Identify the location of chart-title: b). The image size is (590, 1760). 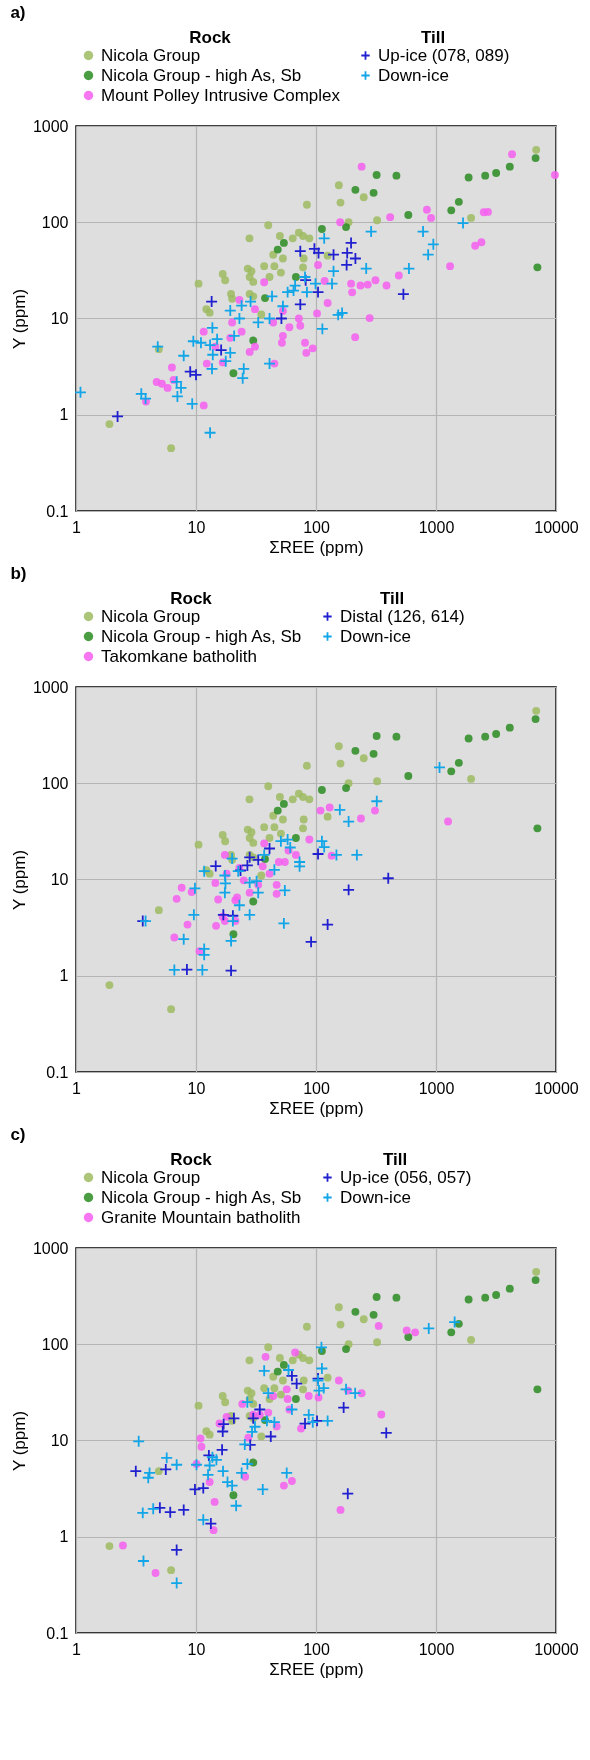
(18, 573).